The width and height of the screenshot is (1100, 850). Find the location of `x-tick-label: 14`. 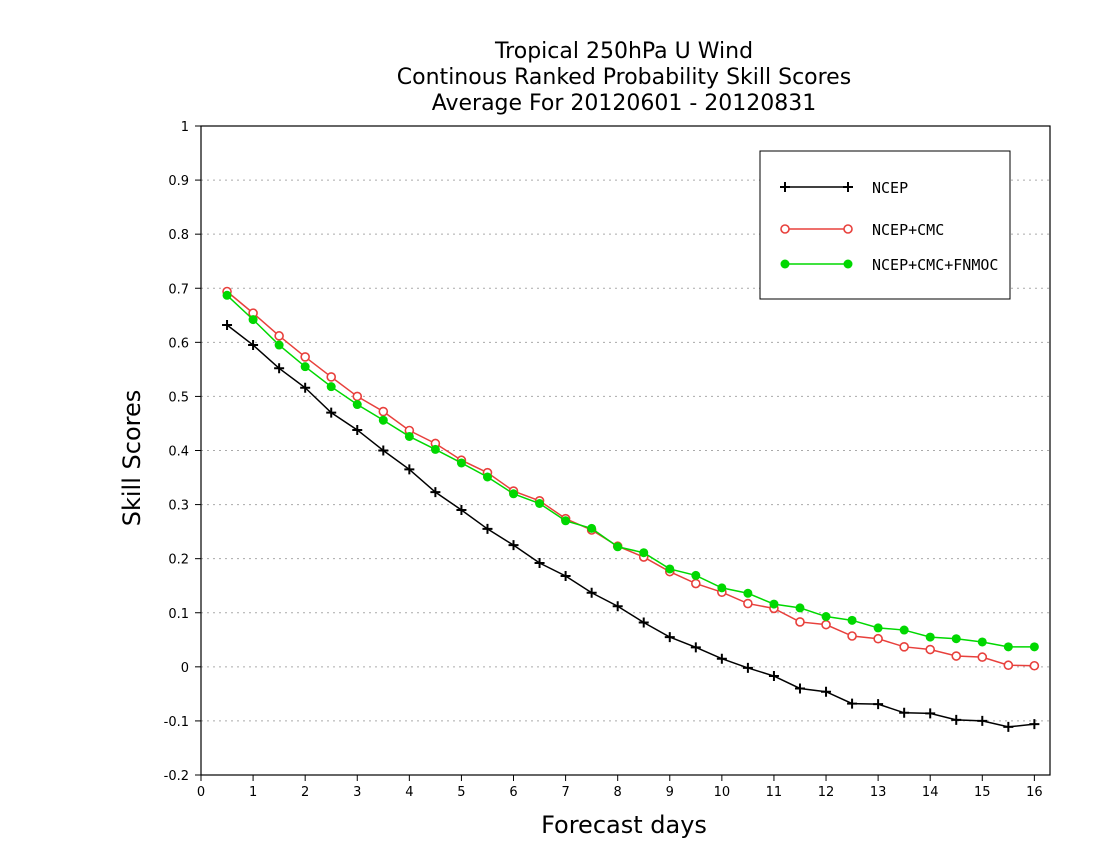

x-tick-label: 14 is located at coordinates (930, 792).